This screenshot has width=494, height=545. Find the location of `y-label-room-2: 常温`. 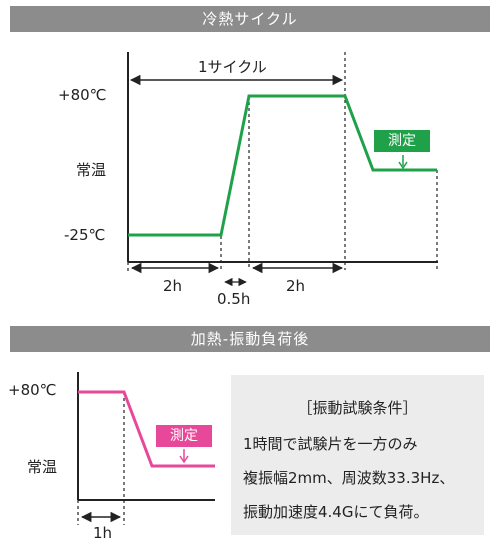

y-label-room-2: 常温 is located at coordinates (42, 467).